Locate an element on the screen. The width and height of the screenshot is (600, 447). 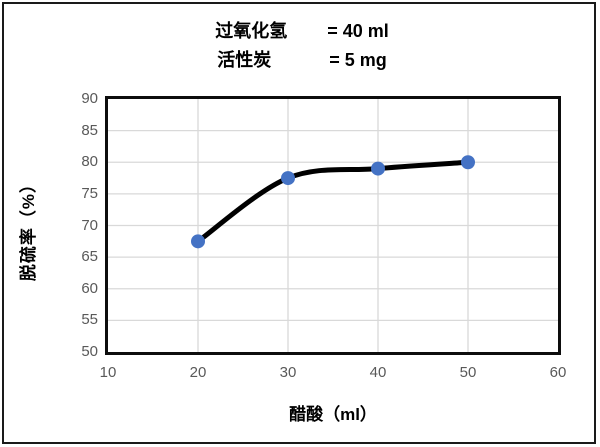
chart-title-line-1: 过氧化氢 = 40 ml is located at coordinates (302, 31).